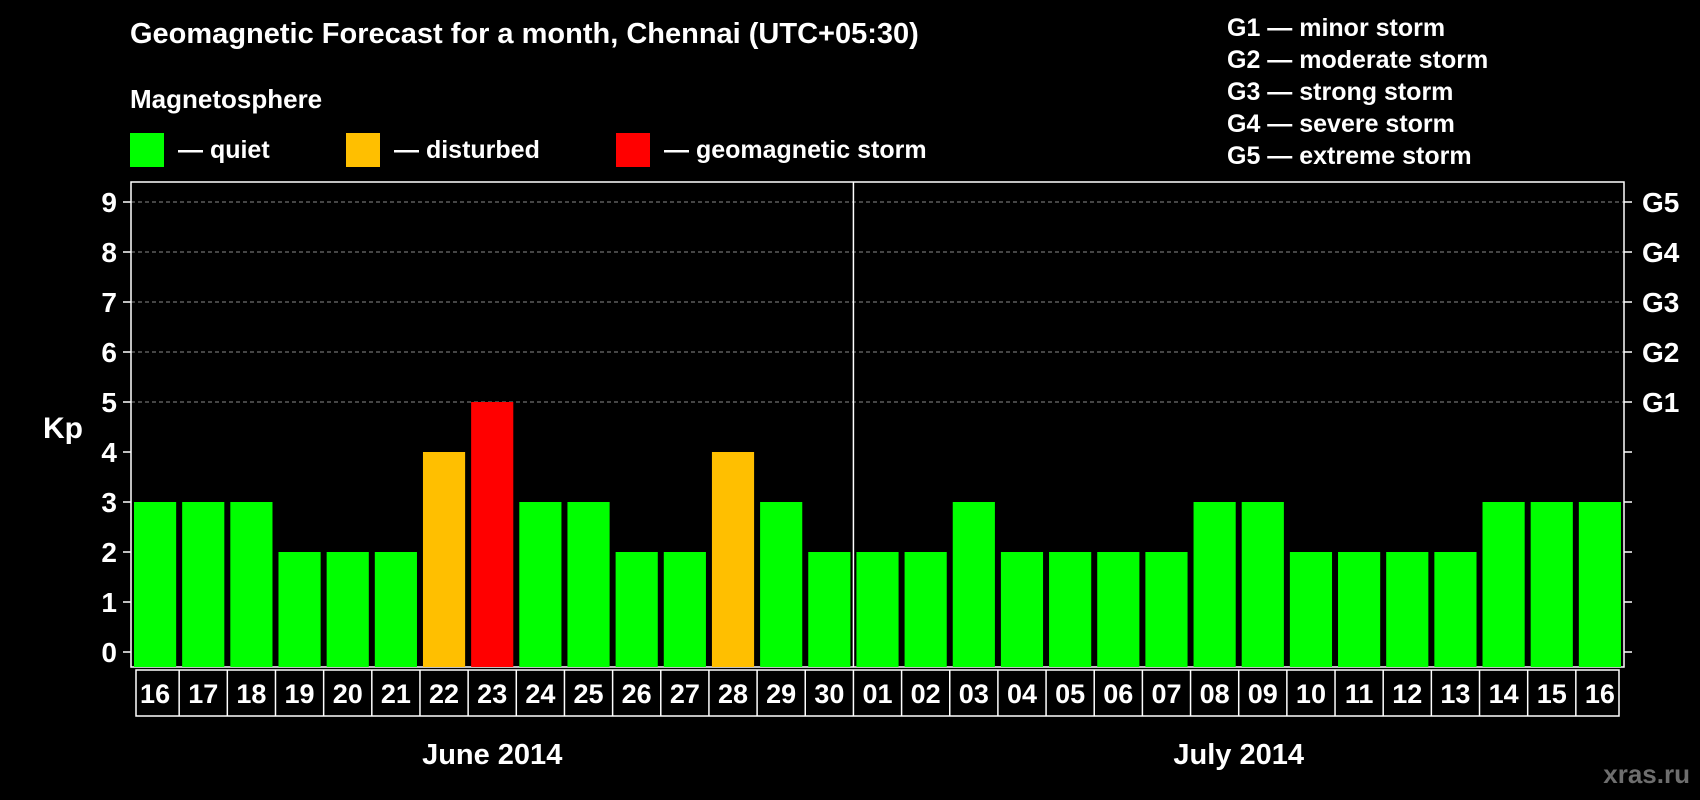 The height and width of the screenshot is (800, 1700). What do you see at coordinates (251, 694) in the screenshot?
I see `x-tick-label: 18` at bounding box center [251, 694].